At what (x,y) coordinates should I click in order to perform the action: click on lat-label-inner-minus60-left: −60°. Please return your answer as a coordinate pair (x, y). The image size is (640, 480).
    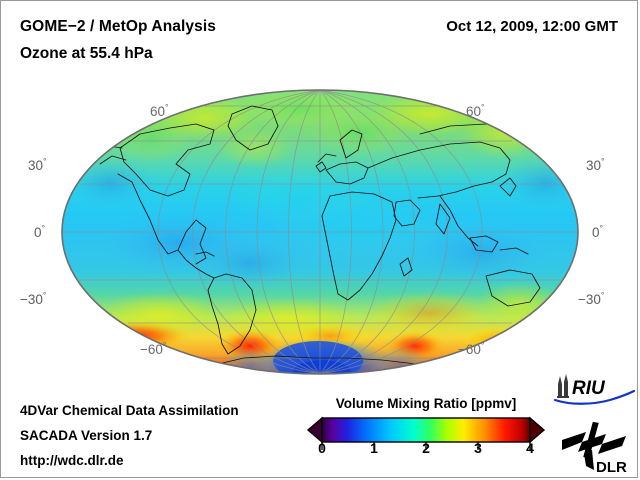
    Looking at the image, I should click on (153, 348).